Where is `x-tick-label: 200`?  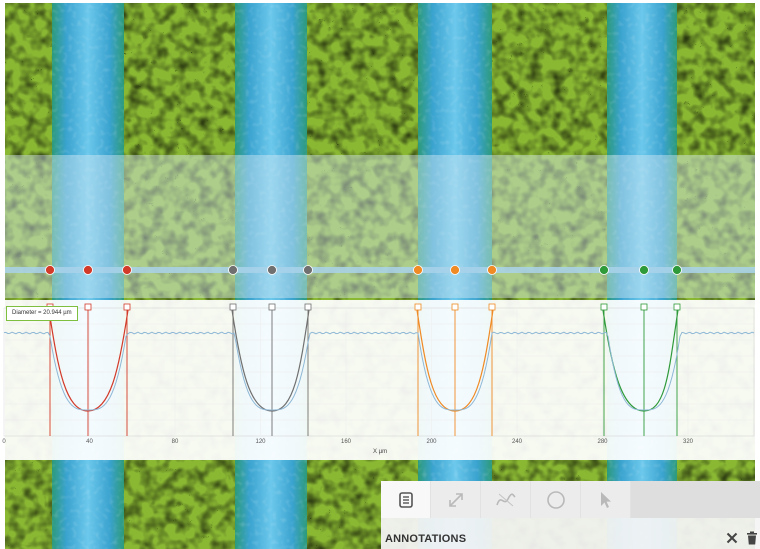
x-tick-label: 200 is located at coordinates (431, 442).